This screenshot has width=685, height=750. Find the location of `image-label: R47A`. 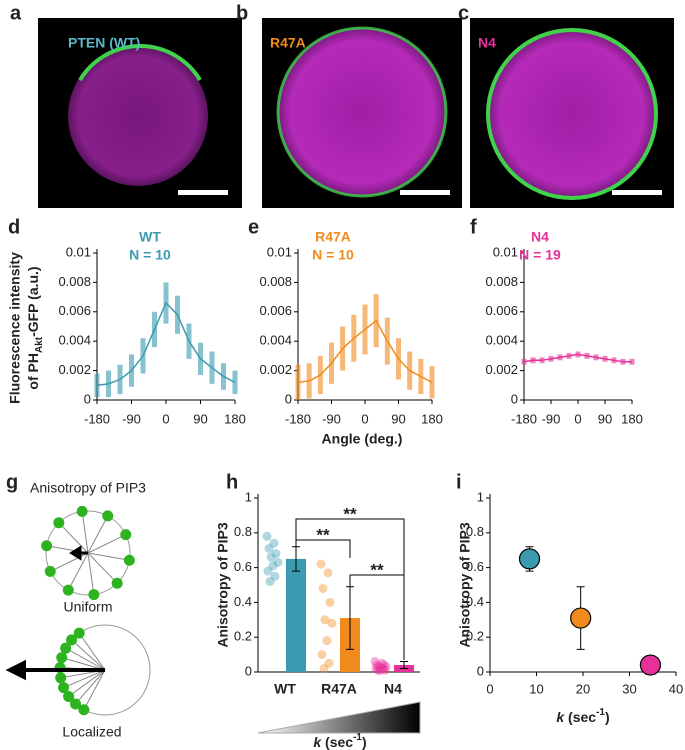

image-label: R47A is located at coordinates (288, 43).